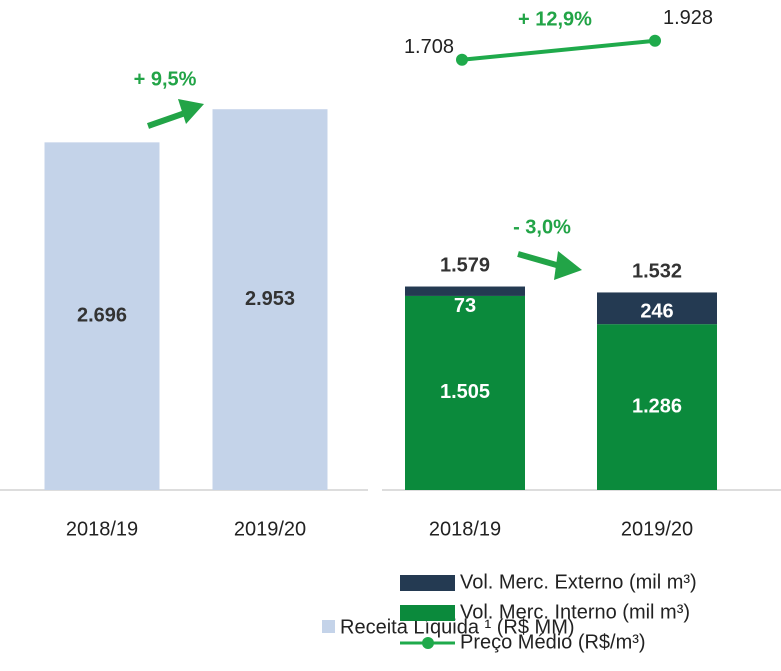 The width and height of the screenshot is (781, 671). What do you see at coordinates (465, 306) in the screenshot?
I see `value-label: 73` at bounding box center [465, 306].